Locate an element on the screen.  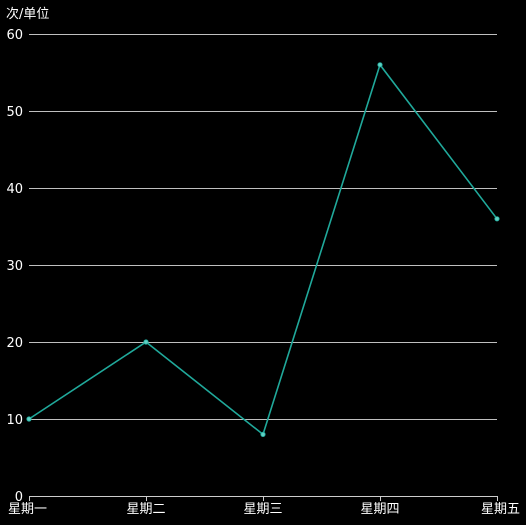
x-axis-ticks: 星期一 星期二 星期三 星期四 星期五 is located at coordinates (264, 506).